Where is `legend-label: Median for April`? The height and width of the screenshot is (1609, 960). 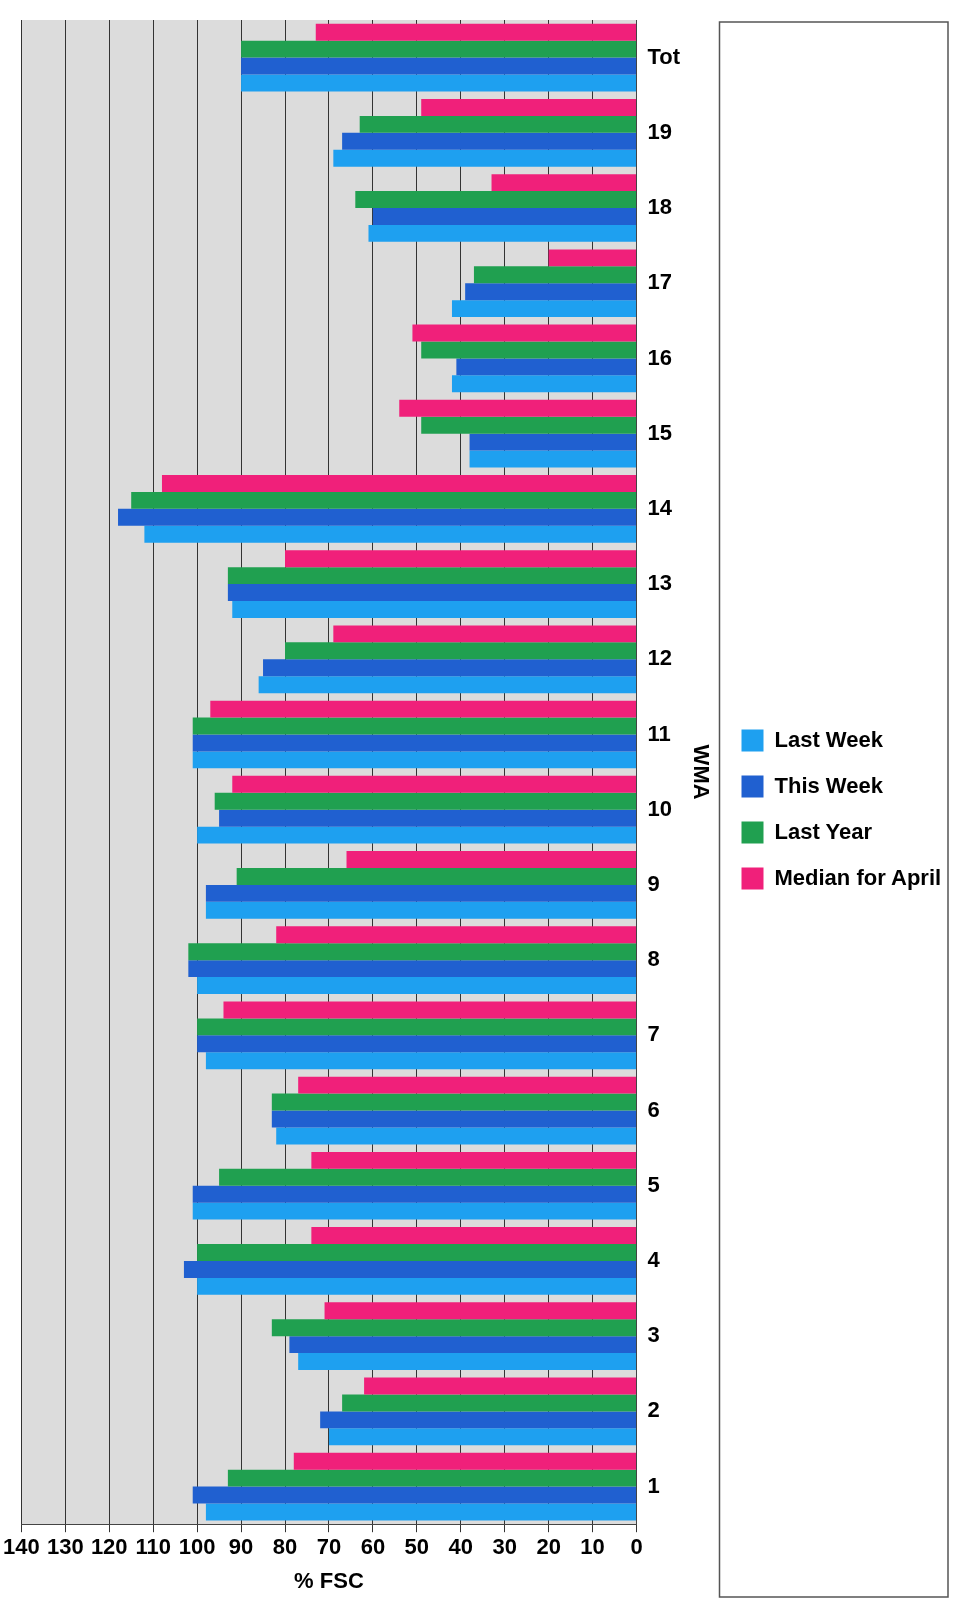
legend-label: Median for April is located at coordinates (858, 877).